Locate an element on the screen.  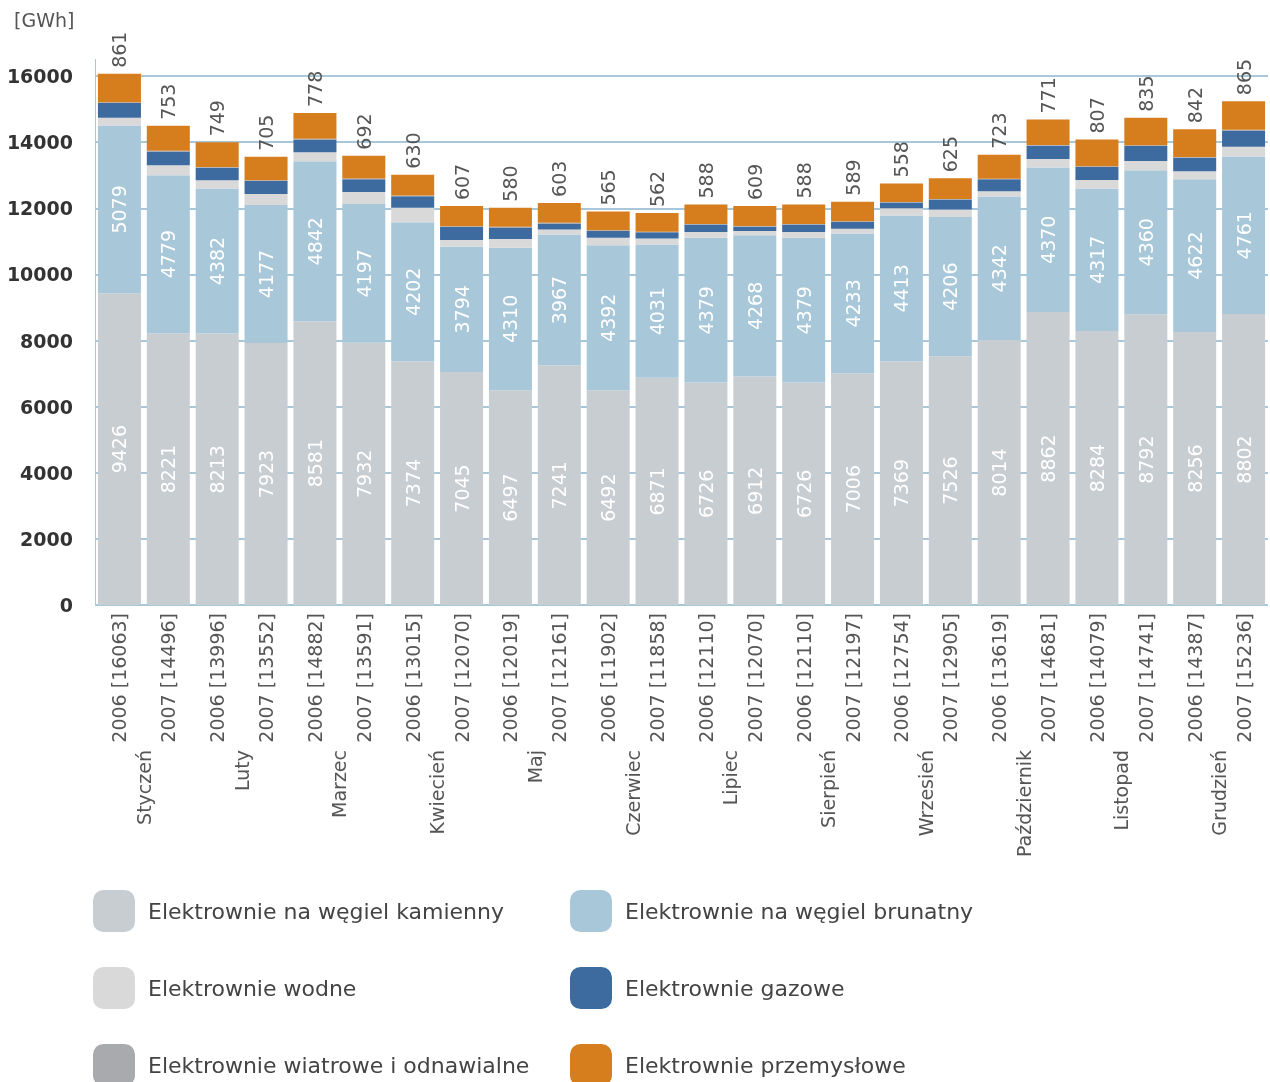
data-label: 562 is located at coordinates (657, 189).